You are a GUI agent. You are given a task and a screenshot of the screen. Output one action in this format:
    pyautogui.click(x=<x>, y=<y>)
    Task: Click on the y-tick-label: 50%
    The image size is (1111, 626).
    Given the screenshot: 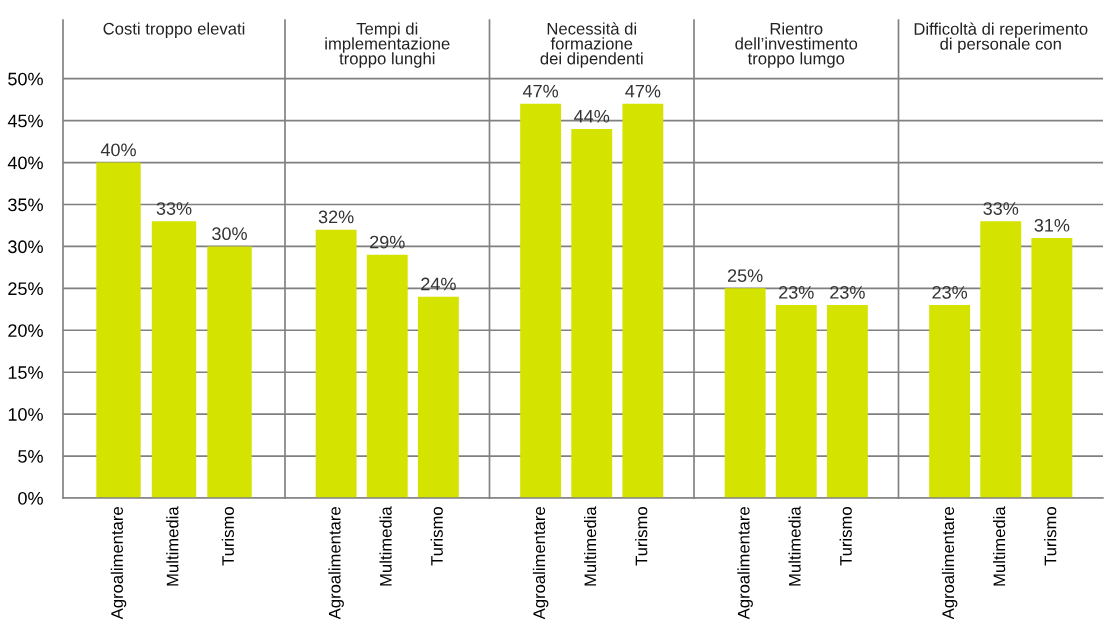 What is the action you would take?
    pyautogui.click(x=25, y=79)
    